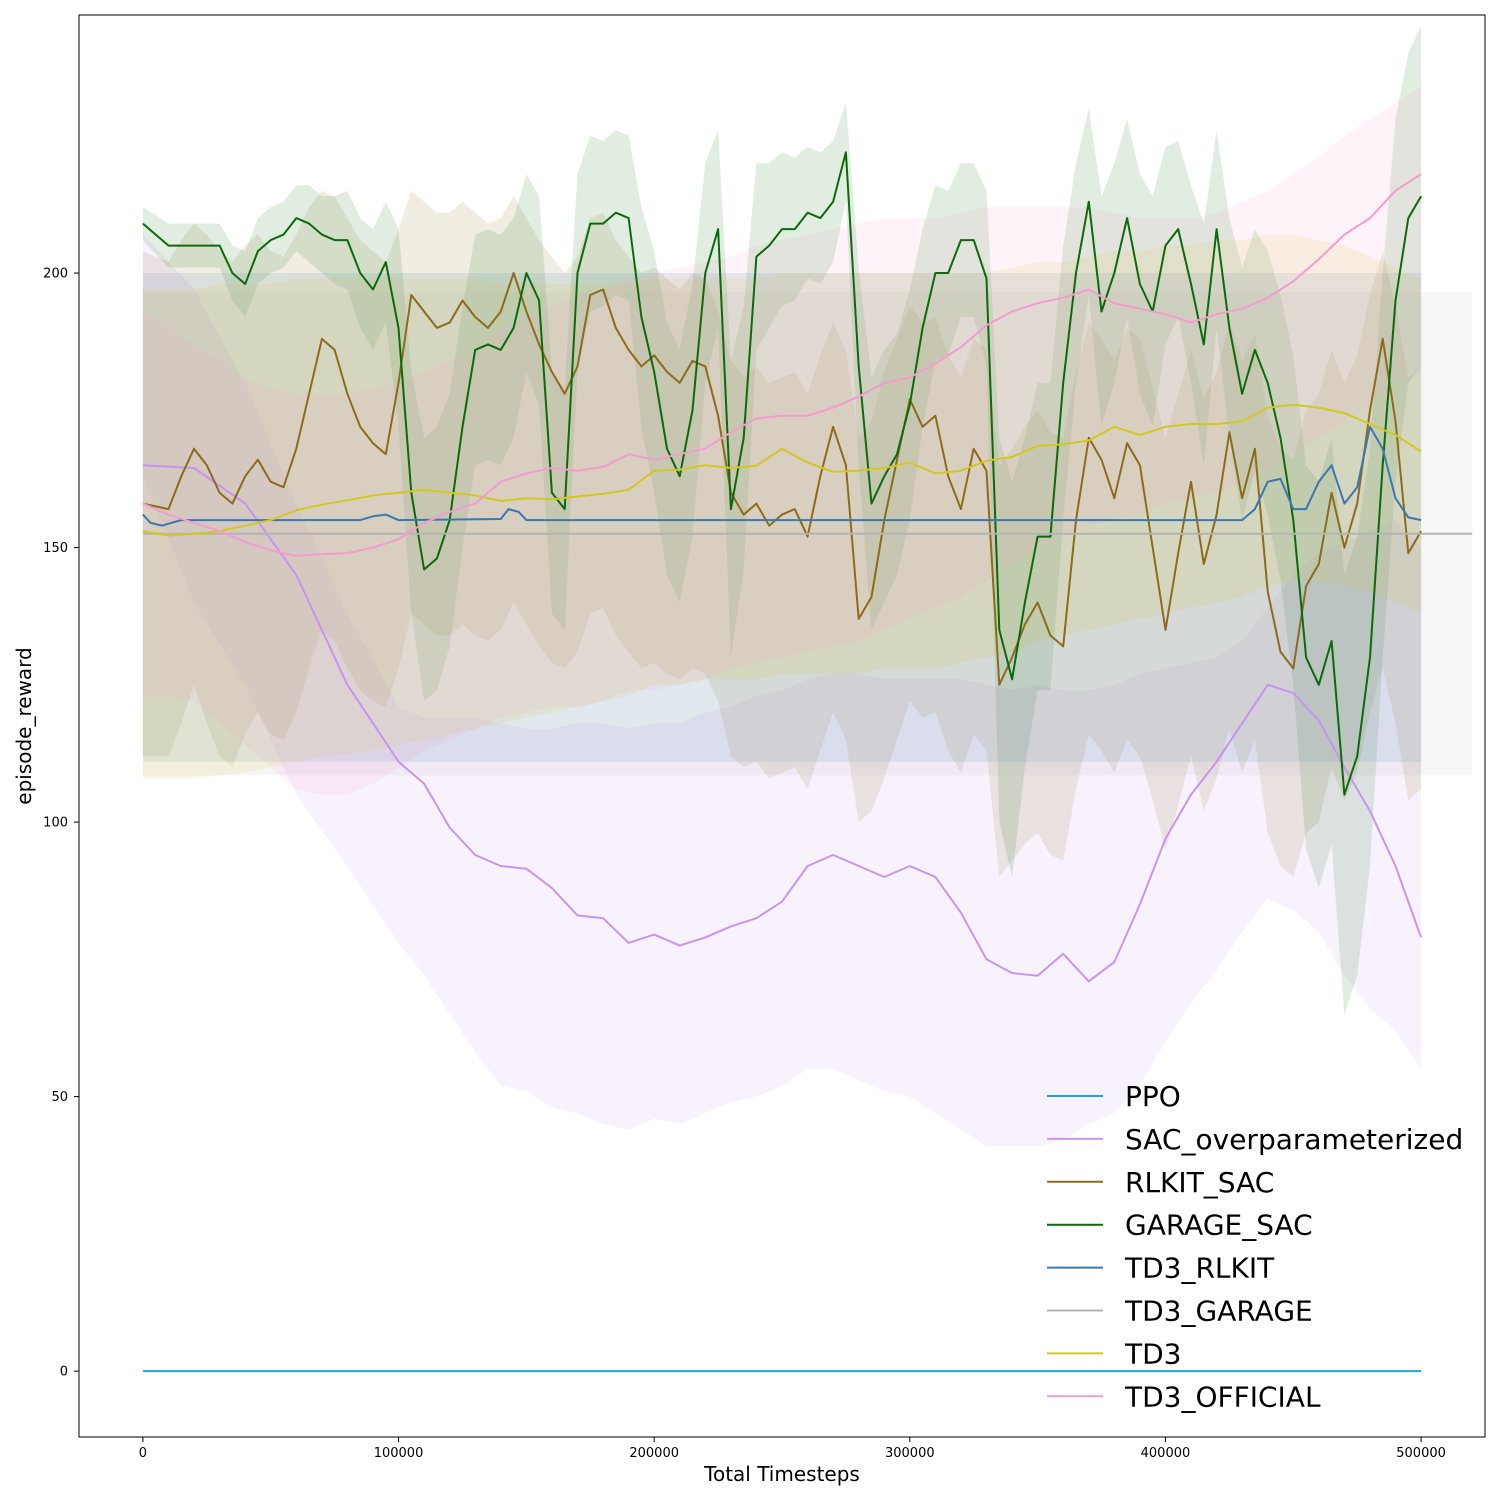 This screenshot has height=1500, width=1500. Describe the element at coordinates (1199, 1182) in the screenshot. I see `legend-label-rlkit-sac: RLKIT_SAC` at that location.